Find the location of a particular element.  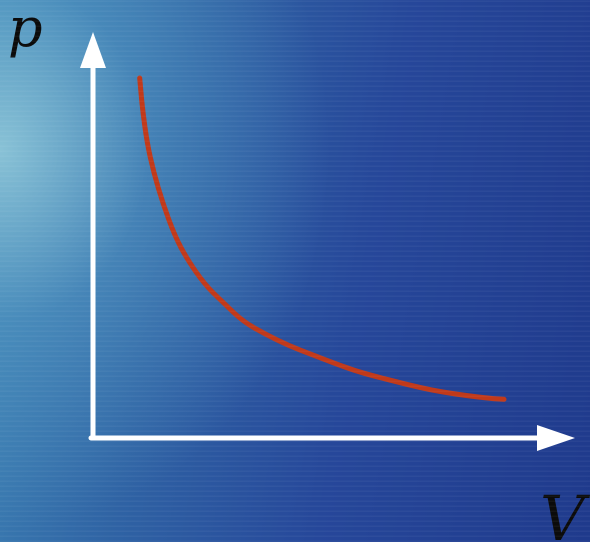

y-axis-label: p is located at coordinates (25, 29).